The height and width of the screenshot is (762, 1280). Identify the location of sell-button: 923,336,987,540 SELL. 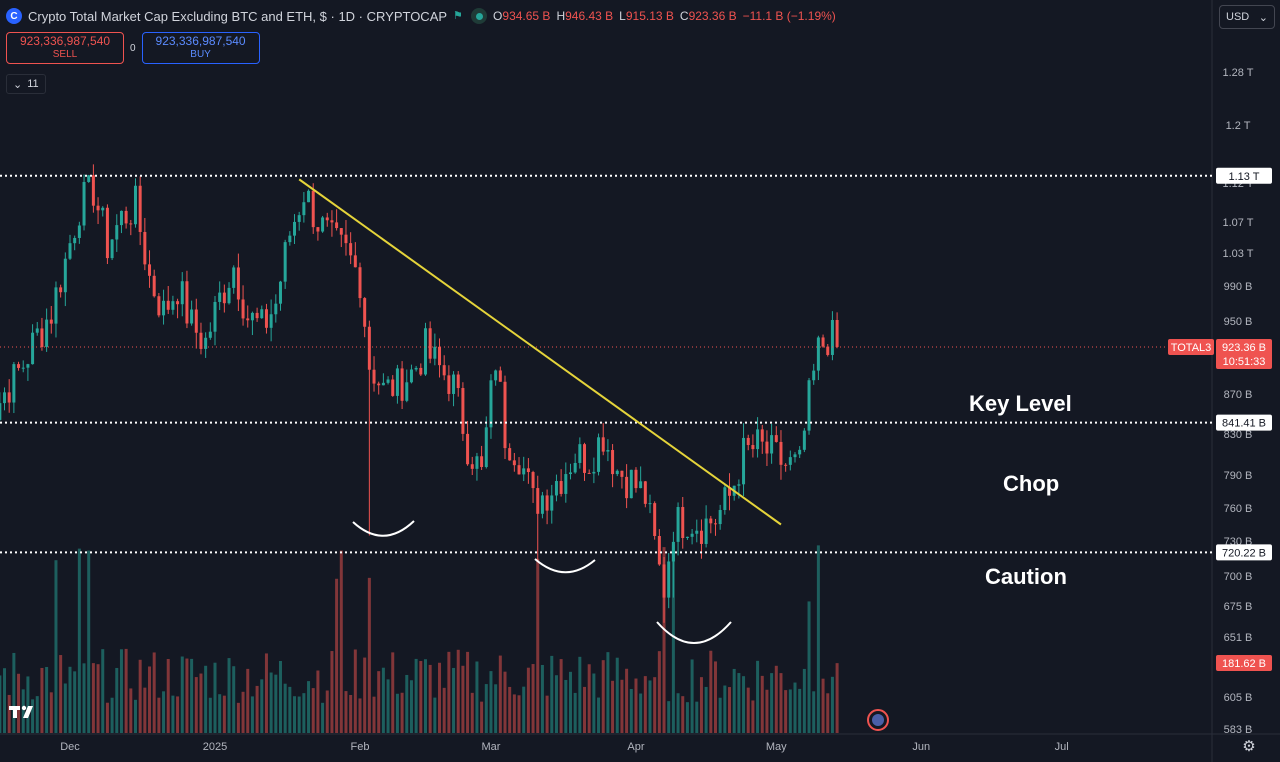
(65, 48).